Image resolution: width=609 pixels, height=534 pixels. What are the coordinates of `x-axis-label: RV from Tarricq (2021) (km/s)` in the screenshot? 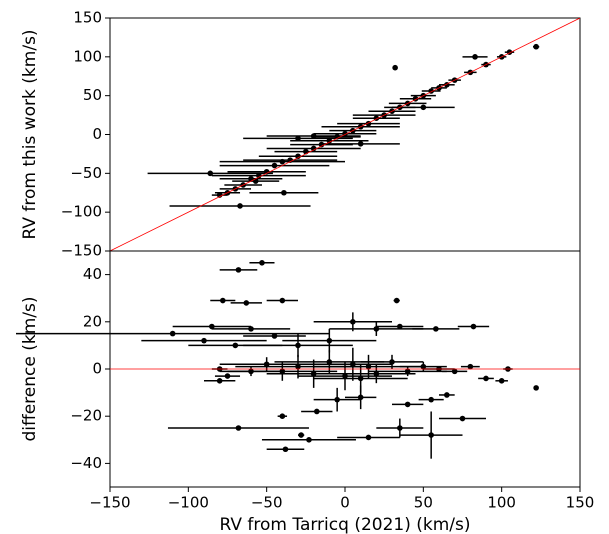 It's located at (345, 524).